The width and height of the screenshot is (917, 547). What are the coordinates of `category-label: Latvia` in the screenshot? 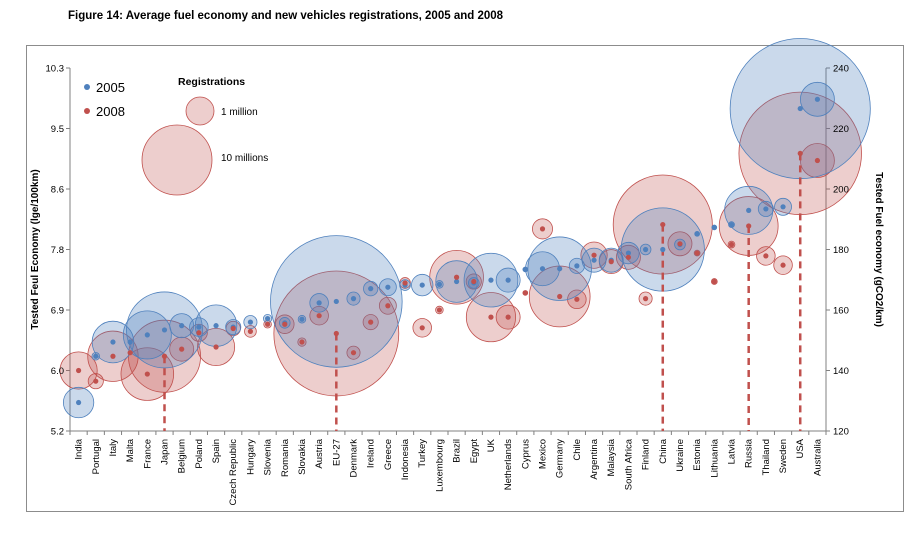 It's located at (732, 451).